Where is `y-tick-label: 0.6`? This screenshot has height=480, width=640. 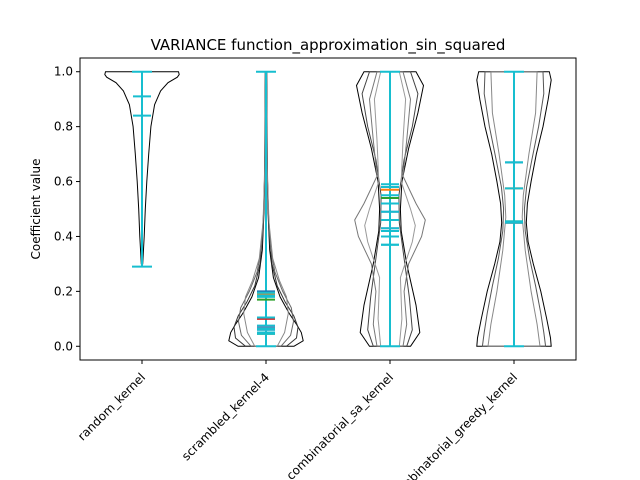
y-tick-label: 0.6 is located at coordinates (63, 182).